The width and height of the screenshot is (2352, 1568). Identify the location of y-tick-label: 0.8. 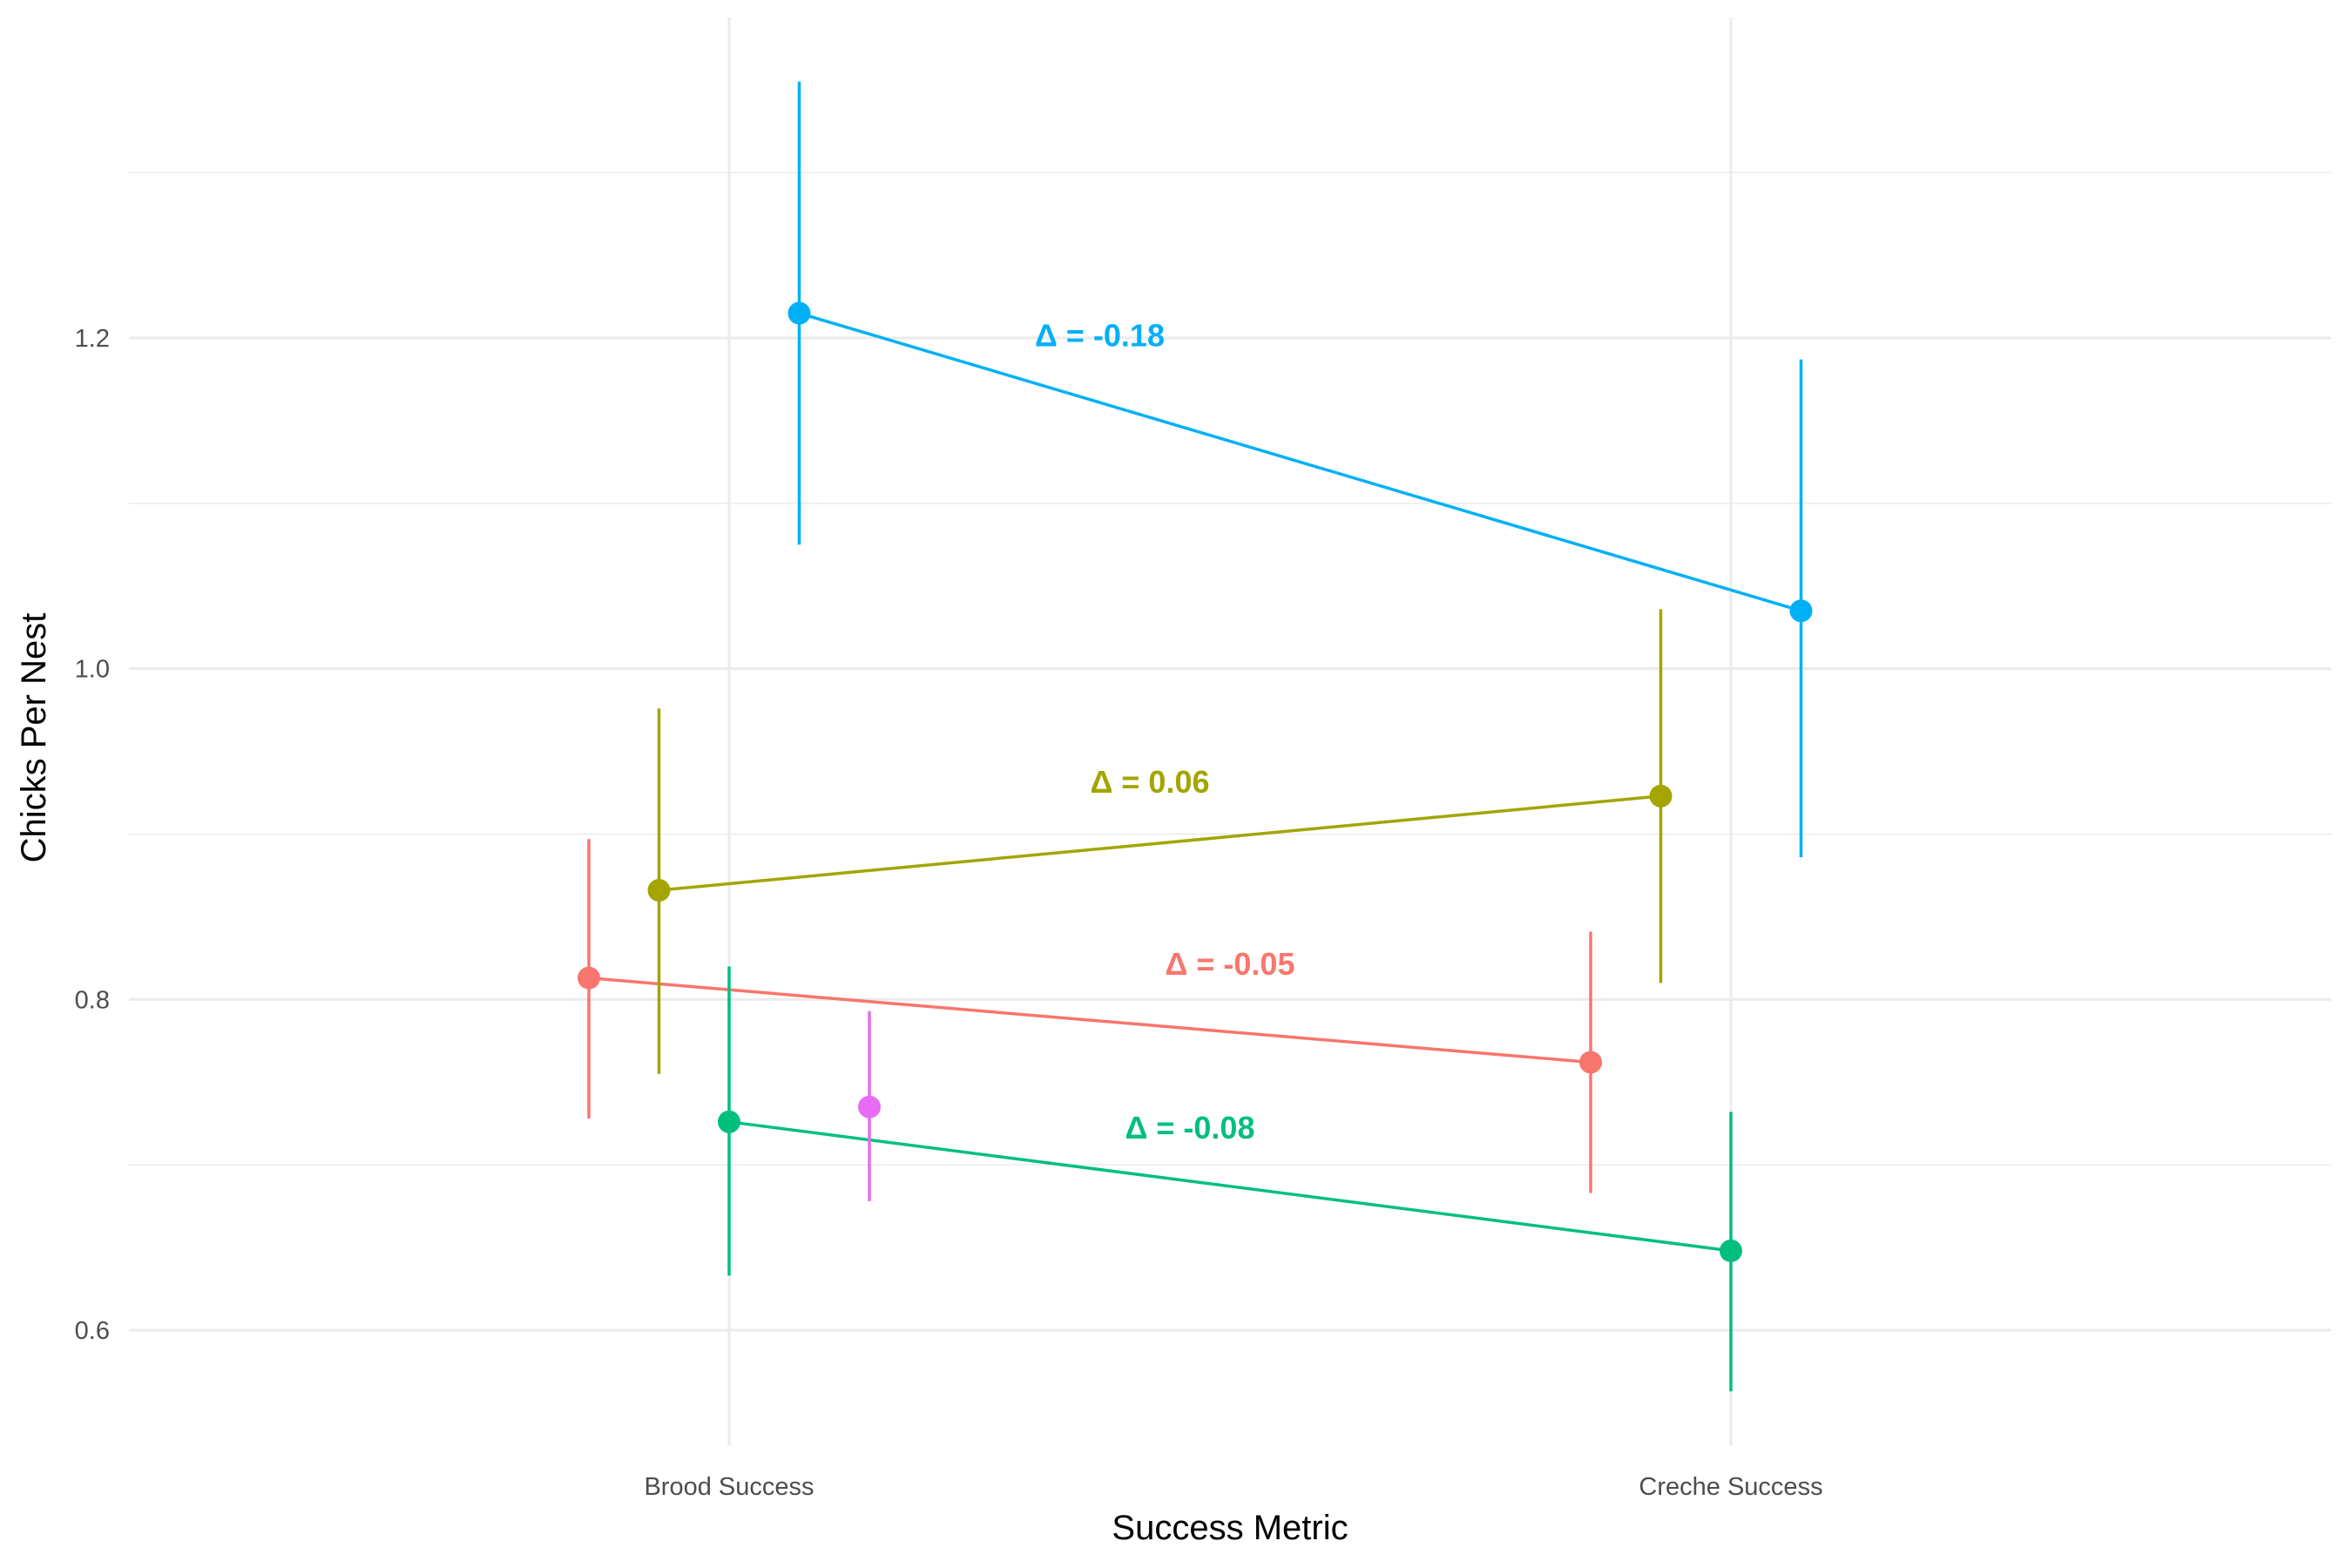
(92, 1000).